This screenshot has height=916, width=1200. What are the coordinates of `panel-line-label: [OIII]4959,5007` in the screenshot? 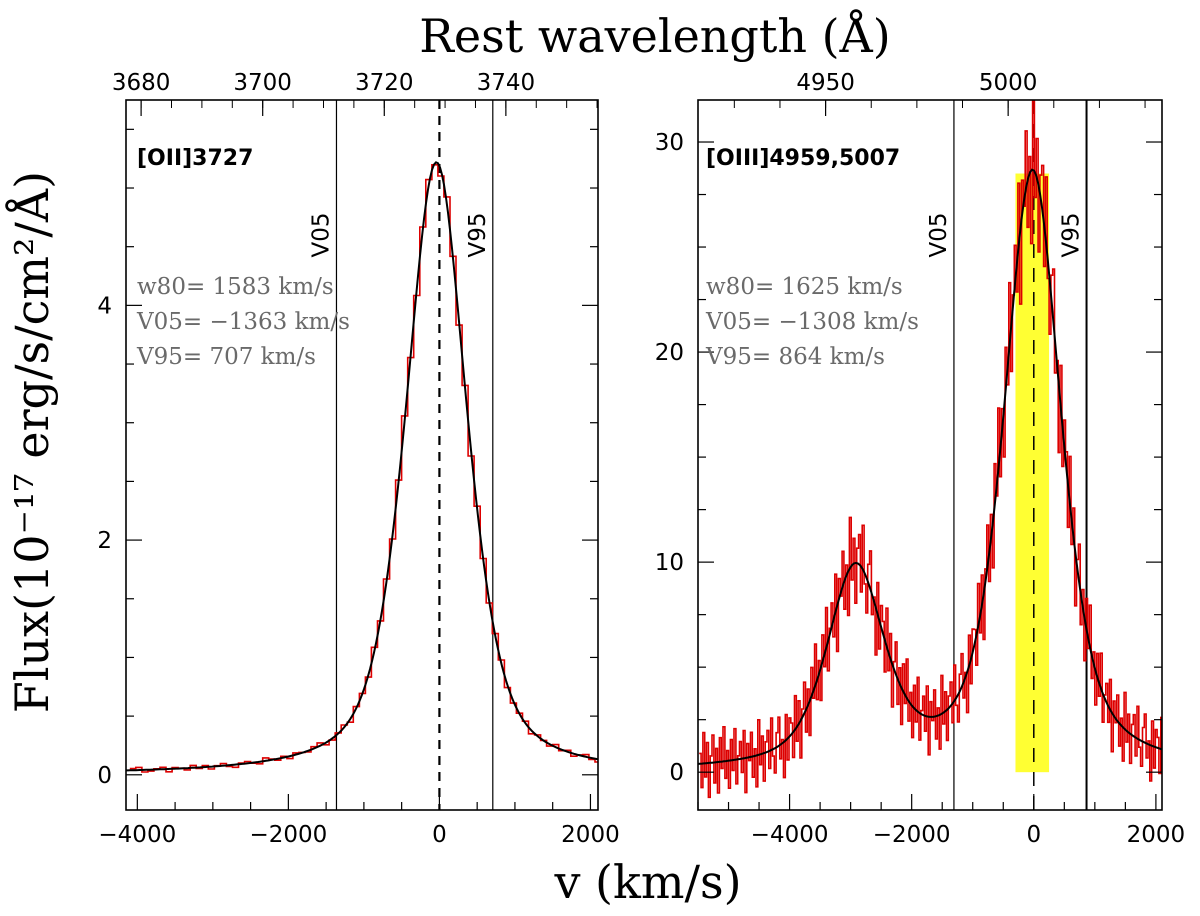 It's located at (803, 158).